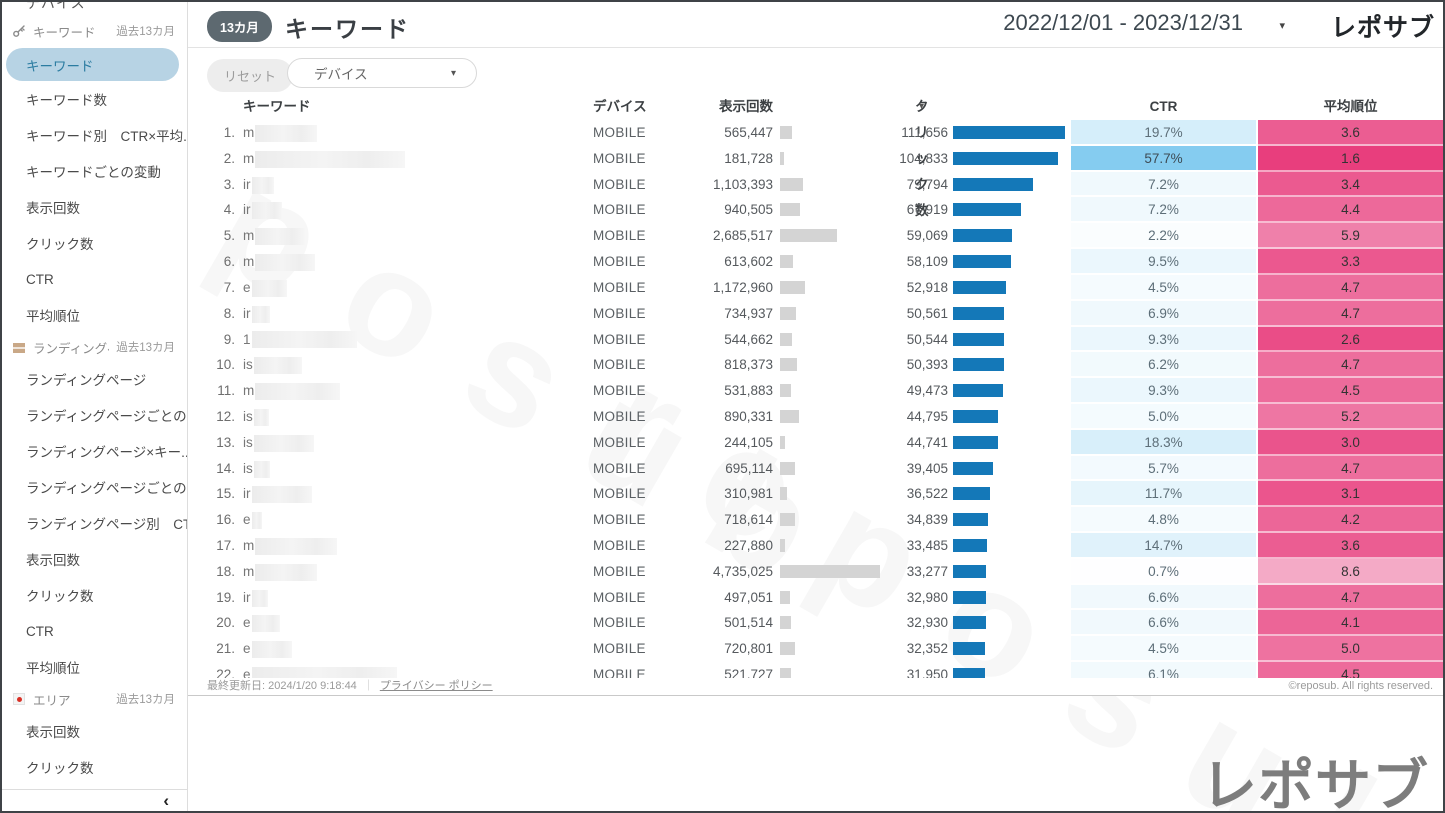 This screenshot has height=813, width=1445. What do you see at coordinates (94, 347) in the screenshot?
I see `sidebar-section-header-landing-page: ランディングページ過去13カ月` at bounding box center [94, 347].